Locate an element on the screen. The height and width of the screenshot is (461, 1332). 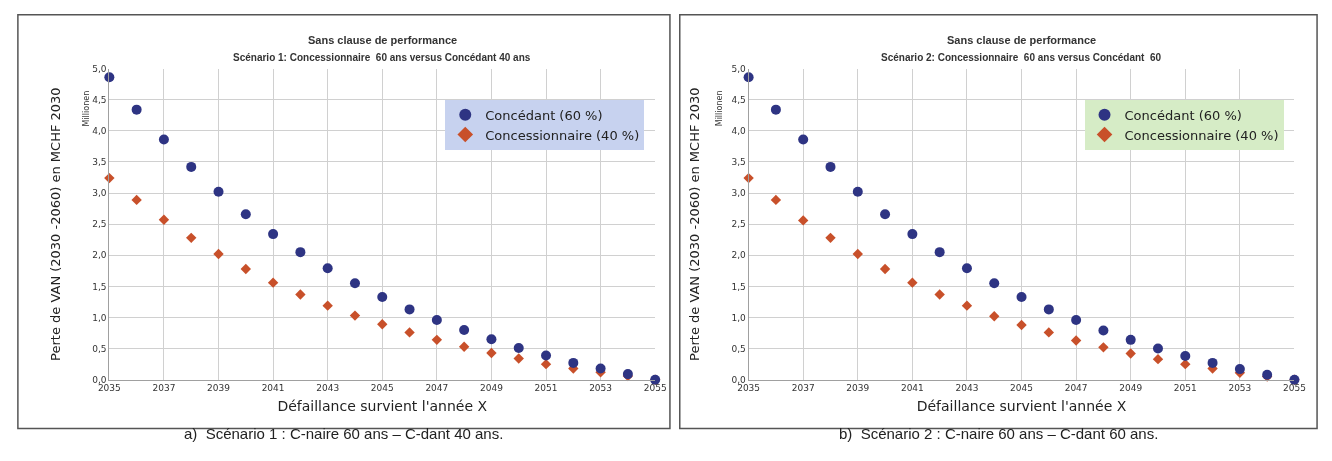
x-axis-title: Défaillance survient l'année X is located at coordinates (1021, 405).